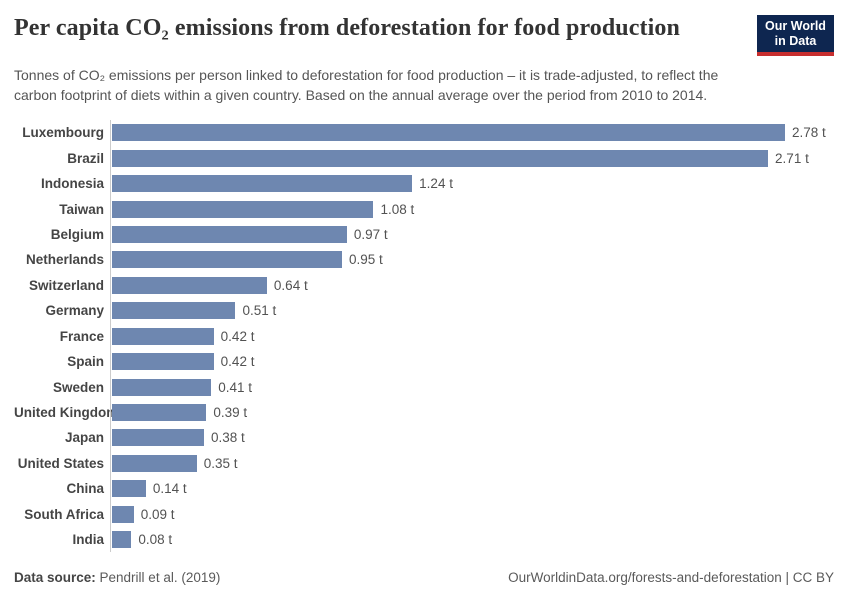 This screenshot has height=600, width=850. Describe the element at coordinates (64, 514) in the screenshot. I see `category-label: South Africa` at that location.